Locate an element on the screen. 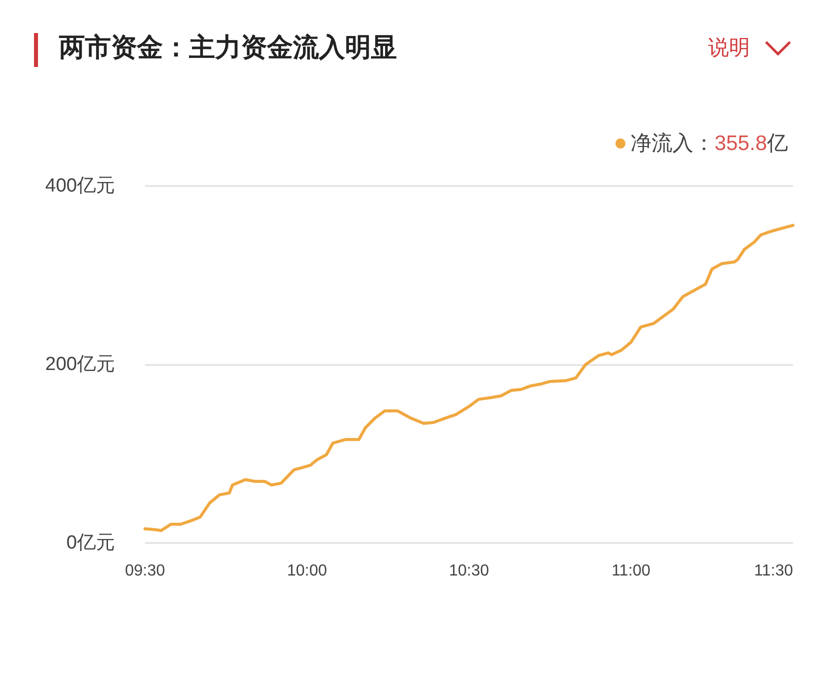 The width and height of the screenshot is (827, 690). y-tick-label: 400亿元 is located at coordinates (80, 186).